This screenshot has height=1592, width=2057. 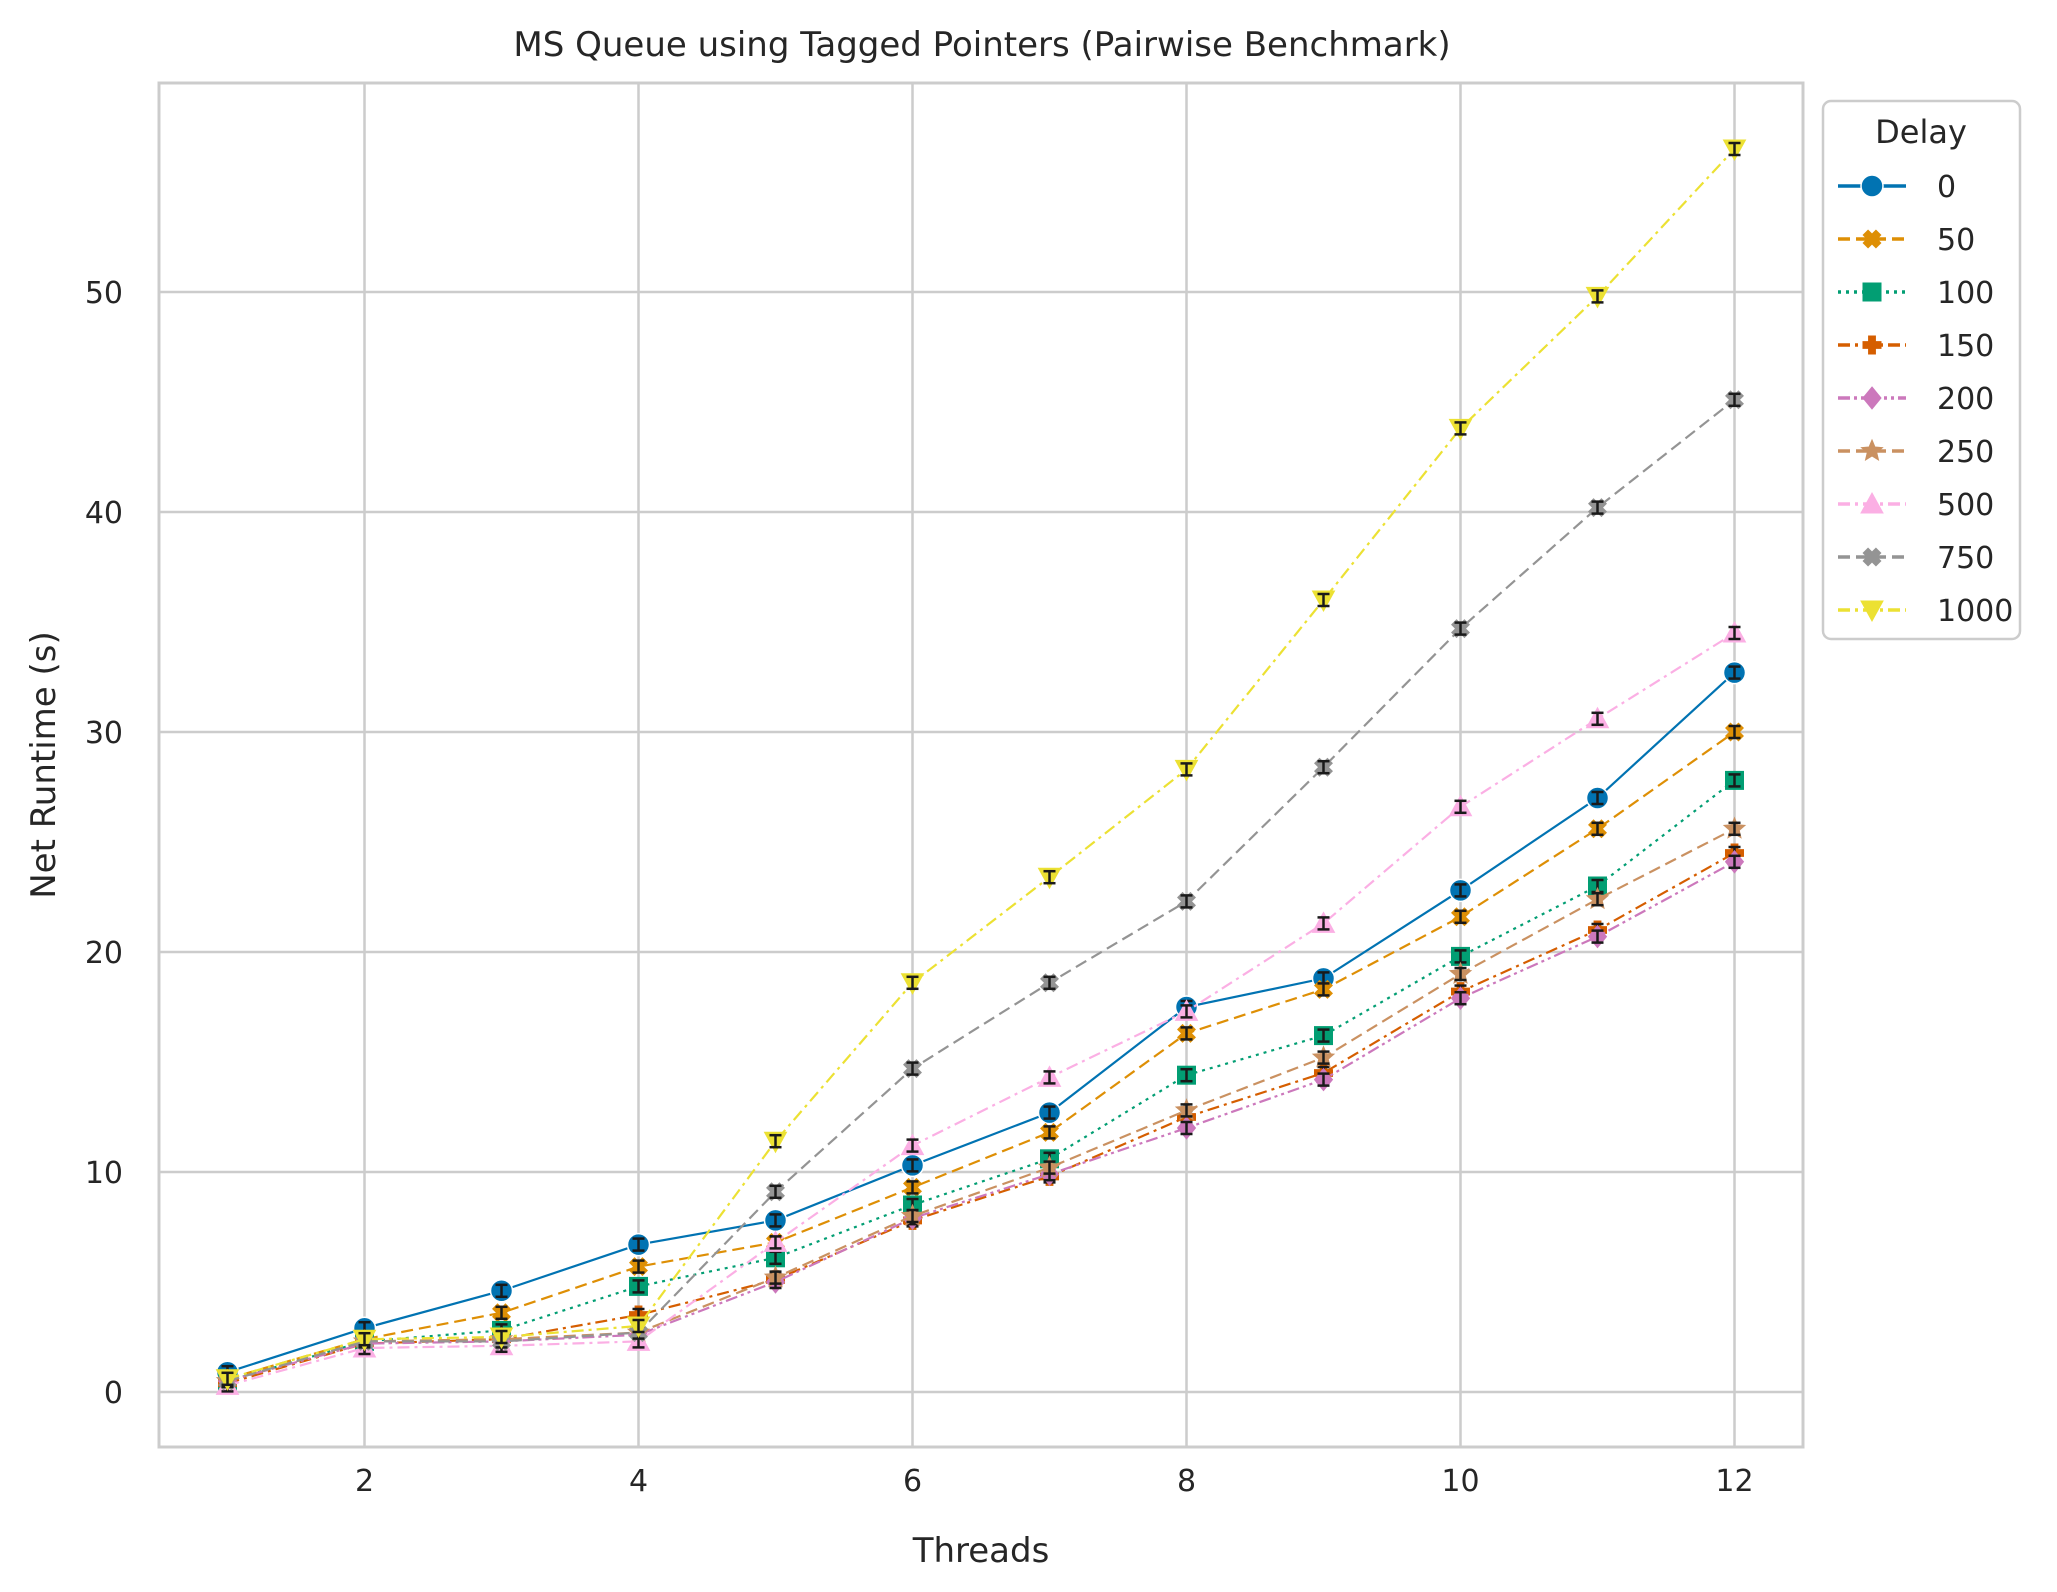 What do you see at coordinates (104, 293) in the screenshot?
I see `y-tick-label: 50` at bounding box center [104, 293].